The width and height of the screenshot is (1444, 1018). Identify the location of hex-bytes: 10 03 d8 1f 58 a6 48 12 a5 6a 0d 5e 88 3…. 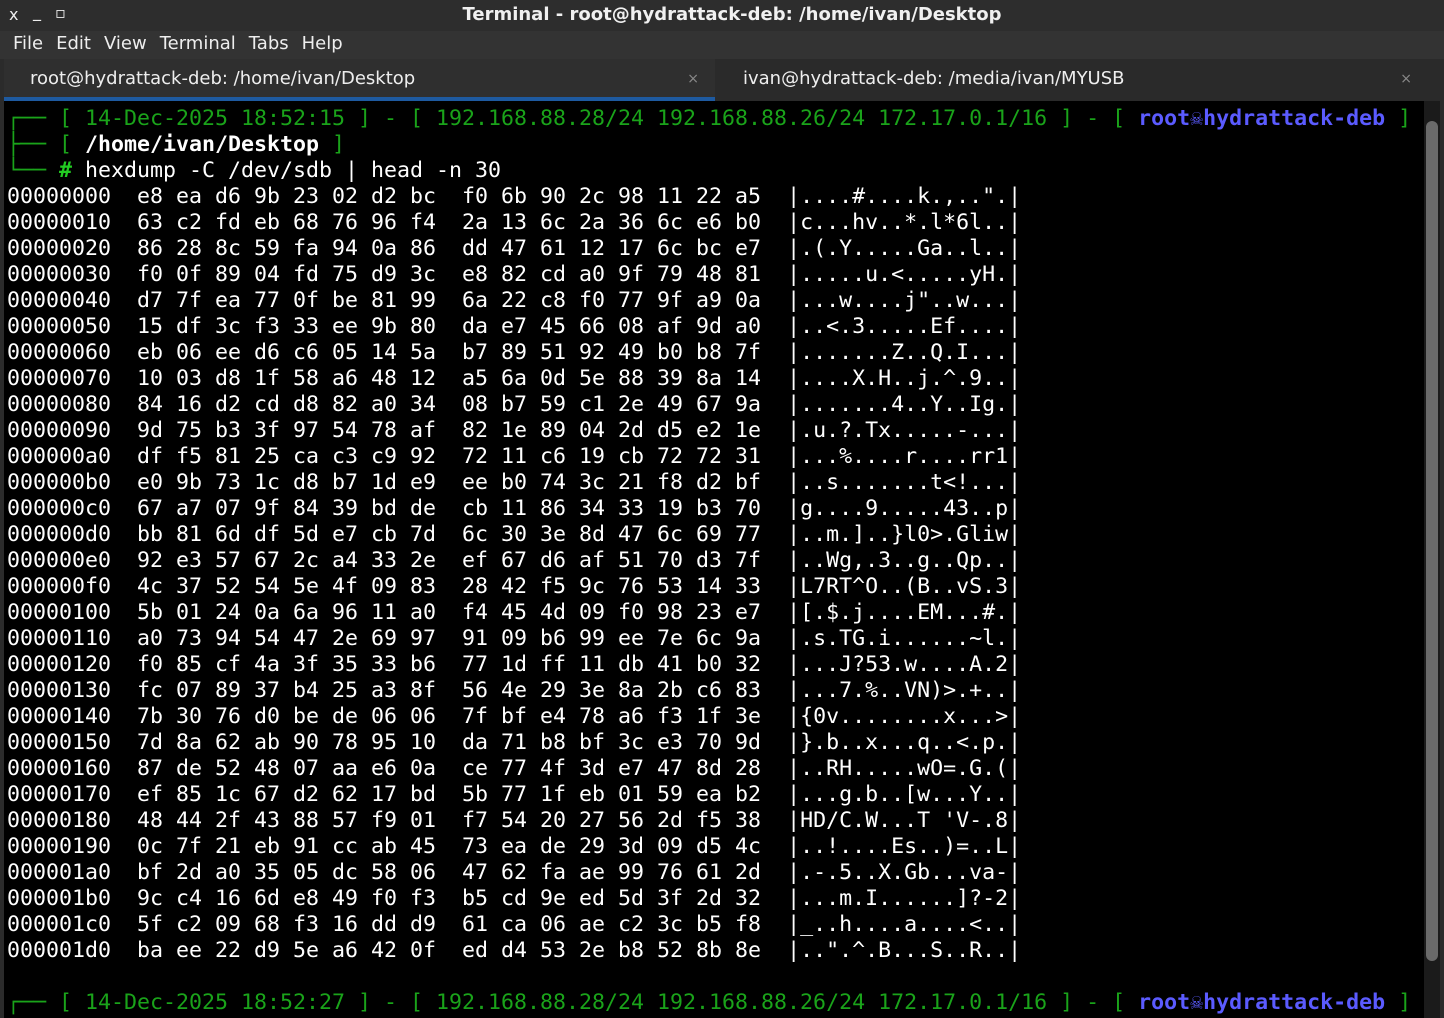
(449, 378).